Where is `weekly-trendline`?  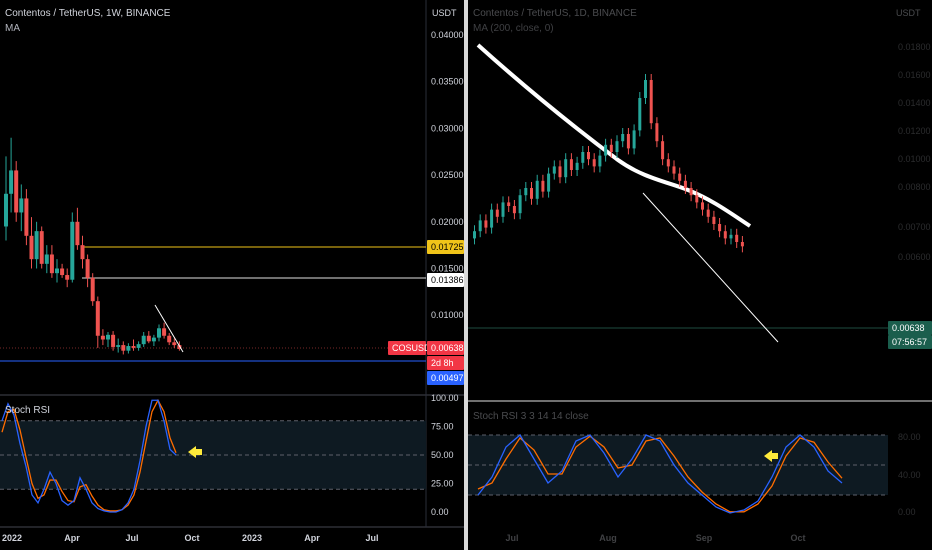
weekly-trendline is located at coordinates (169, 328).